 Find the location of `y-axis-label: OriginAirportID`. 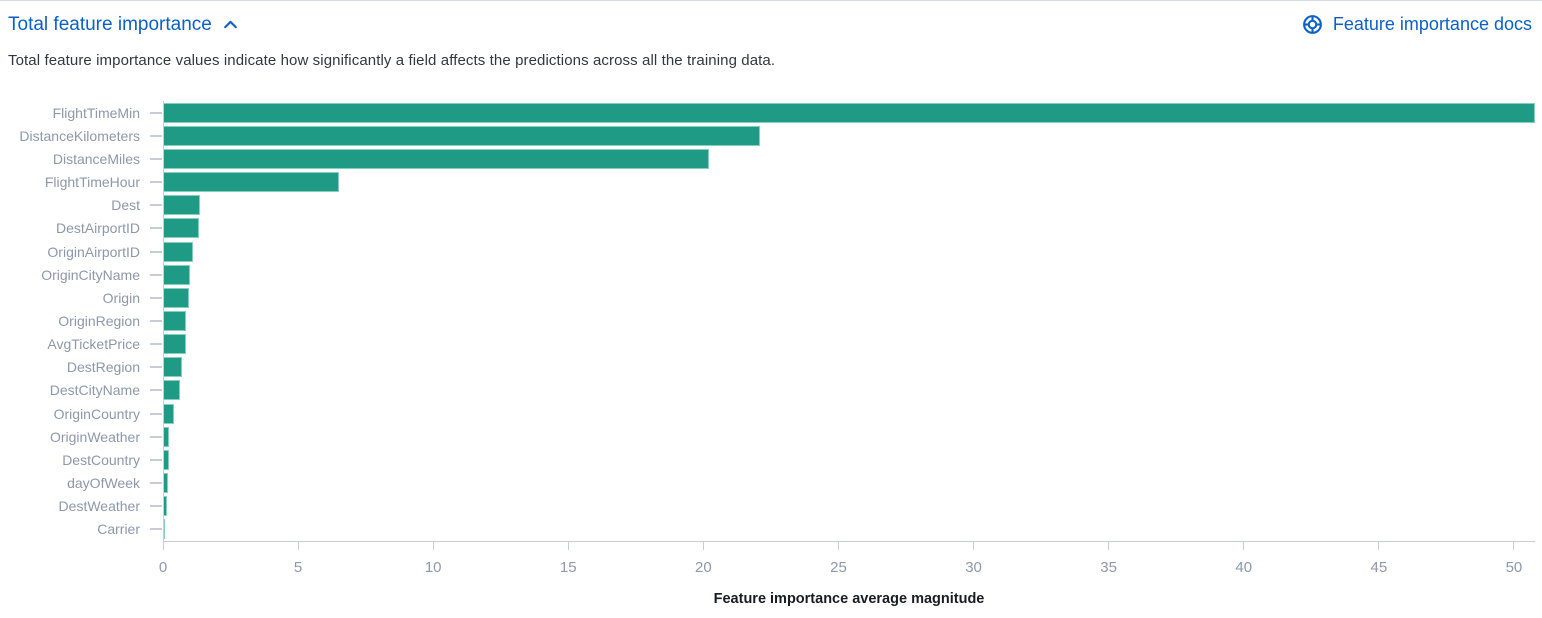

y-axis-label: OriginAirportID is located at coordinates (93, 251).